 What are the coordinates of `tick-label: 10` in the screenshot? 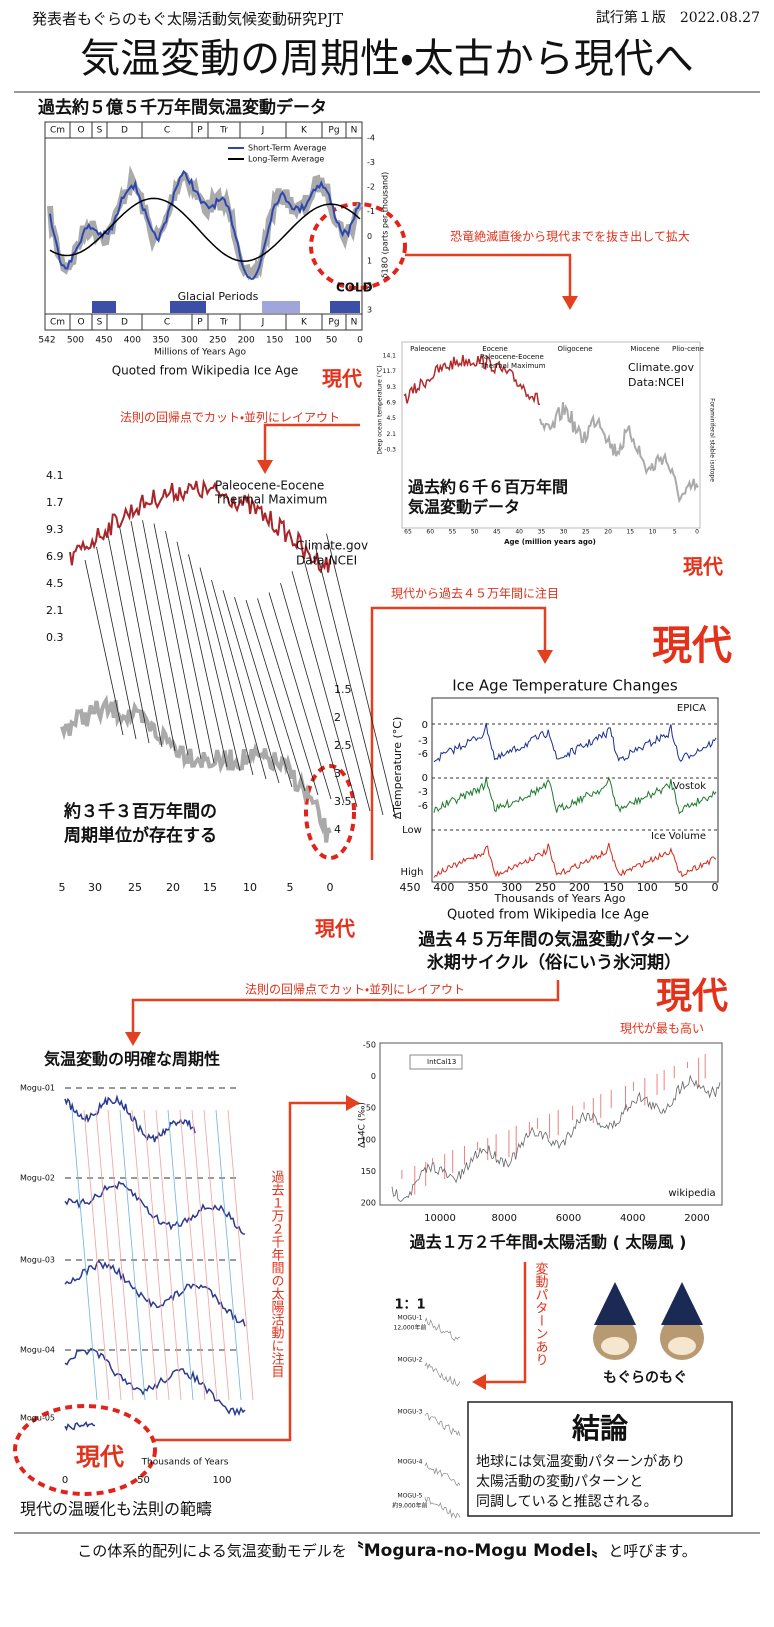 It's located at (653, 532).